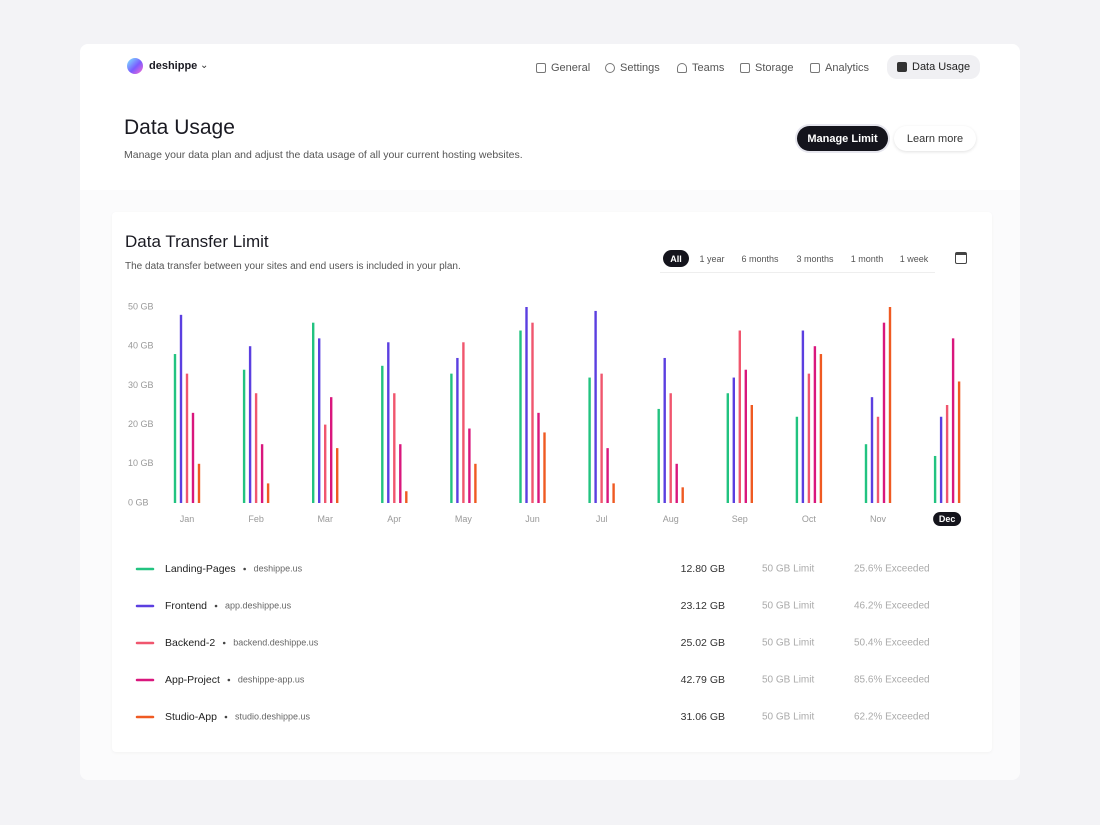 The image size is (1100, 825). Describe the element at coordinates (676, 258) in the screenshot. I see `filter-selected: All` at that location.